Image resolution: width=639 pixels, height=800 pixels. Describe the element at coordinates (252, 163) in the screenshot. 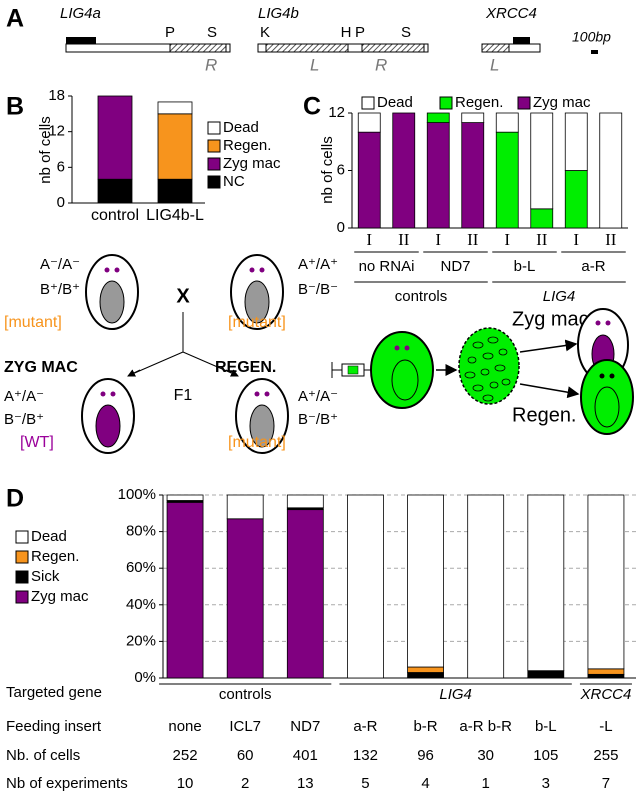

I see `legend-label: Zyg mac` at that location.